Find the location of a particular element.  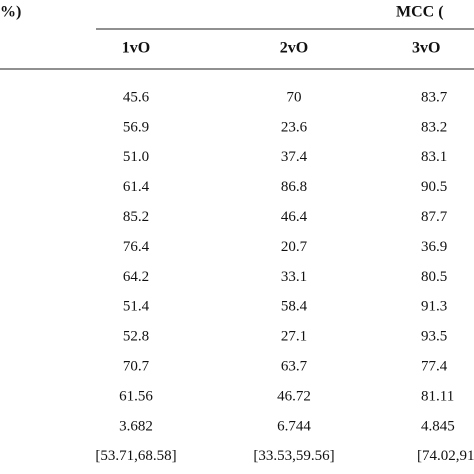

table-cell: 63.7 is located at coordinates (294, 367).